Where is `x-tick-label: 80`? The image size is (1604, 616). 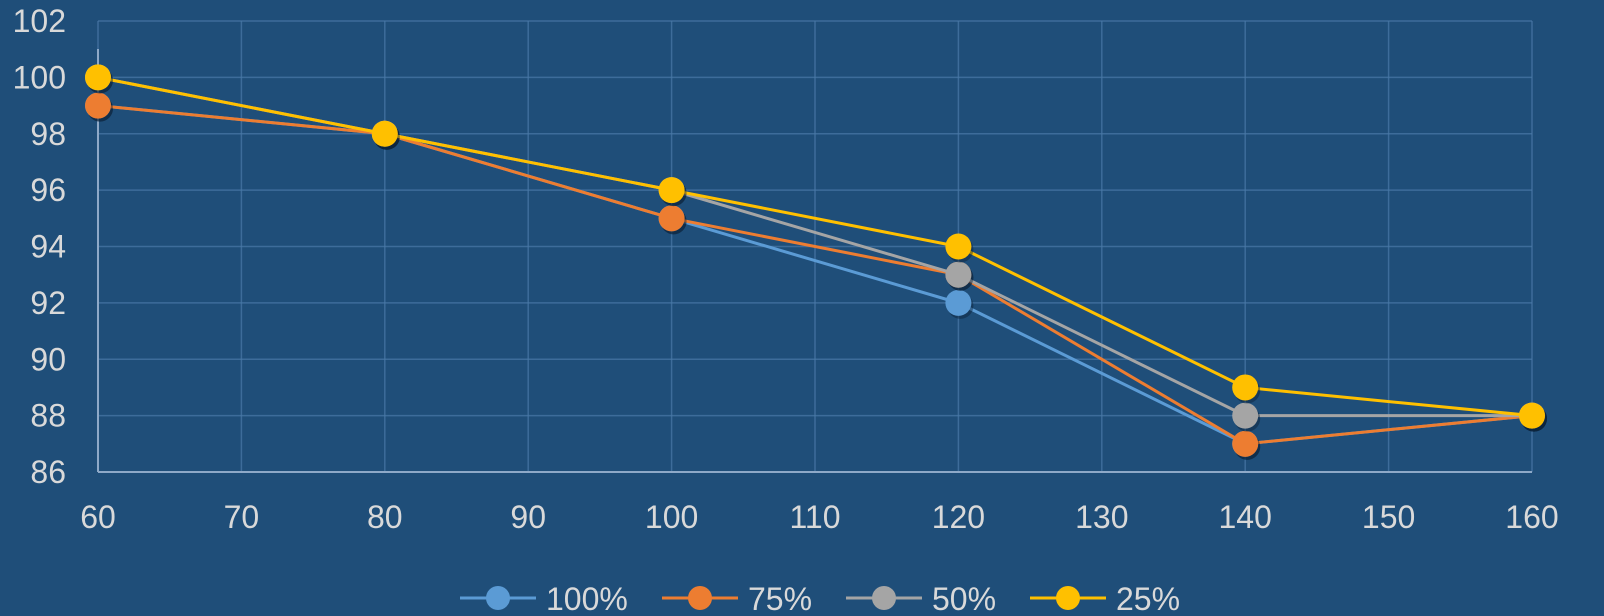
x-tick-label: 80 is located at coordinates (385, 517).